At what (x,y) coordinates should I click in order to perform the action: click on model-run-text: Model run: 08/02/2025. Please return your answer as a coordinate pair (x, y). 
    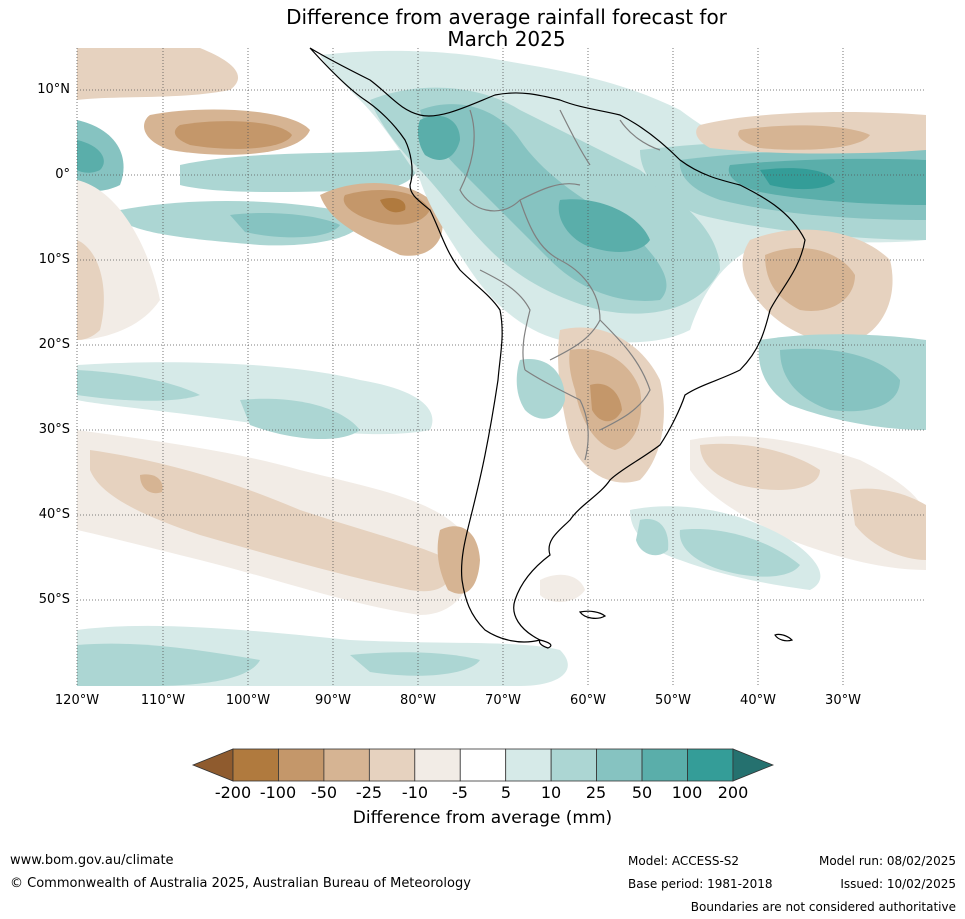
    Looking at the image, I should click on (887, 861).